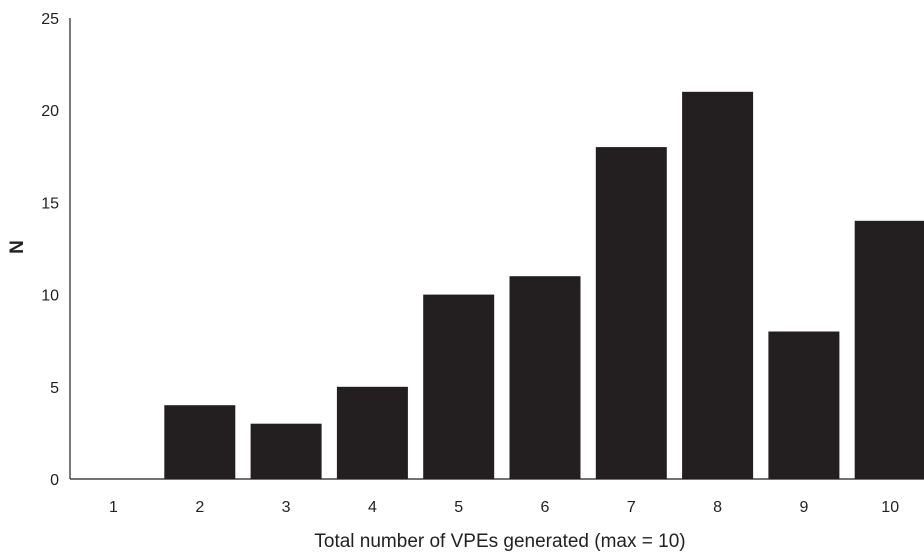 The height and width of the screenshot is (553, 924). Describe the element at coordinates (54, 480) in the screenshot. I see `y-tick-label-0: 0` at that location.